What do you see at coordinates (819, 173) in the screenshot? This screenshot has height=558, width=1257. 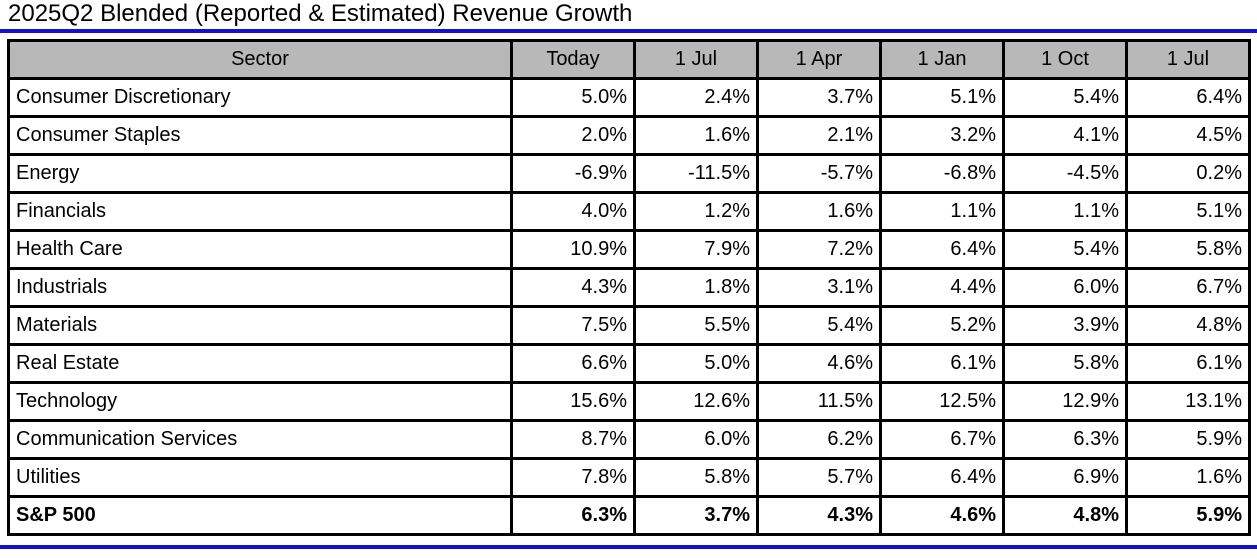 I see `value-cell: -5.7%` at bounding box center [819, 173].